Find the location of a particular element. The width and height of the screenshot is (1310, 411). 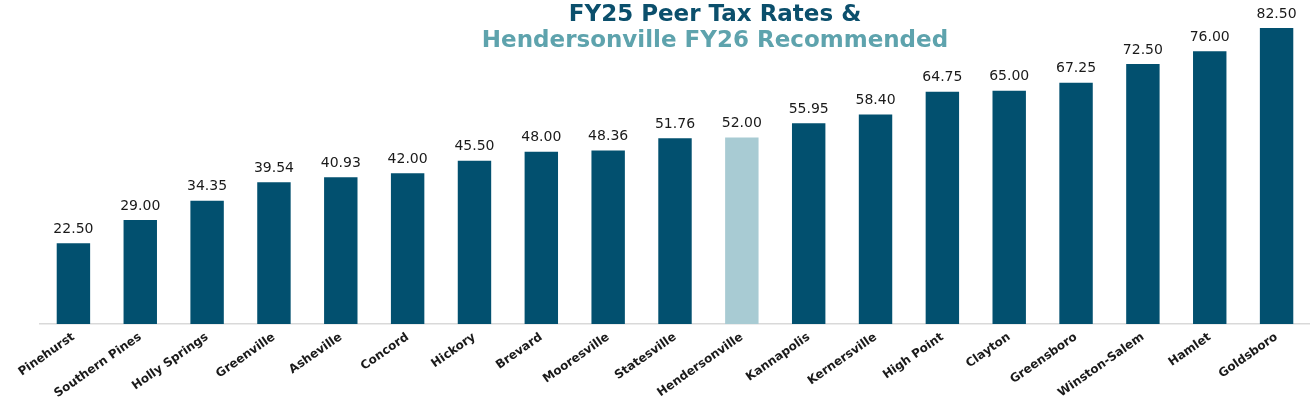

chart-title: FY25 Peer Tax Rates & is located at coordinates (715, 13).